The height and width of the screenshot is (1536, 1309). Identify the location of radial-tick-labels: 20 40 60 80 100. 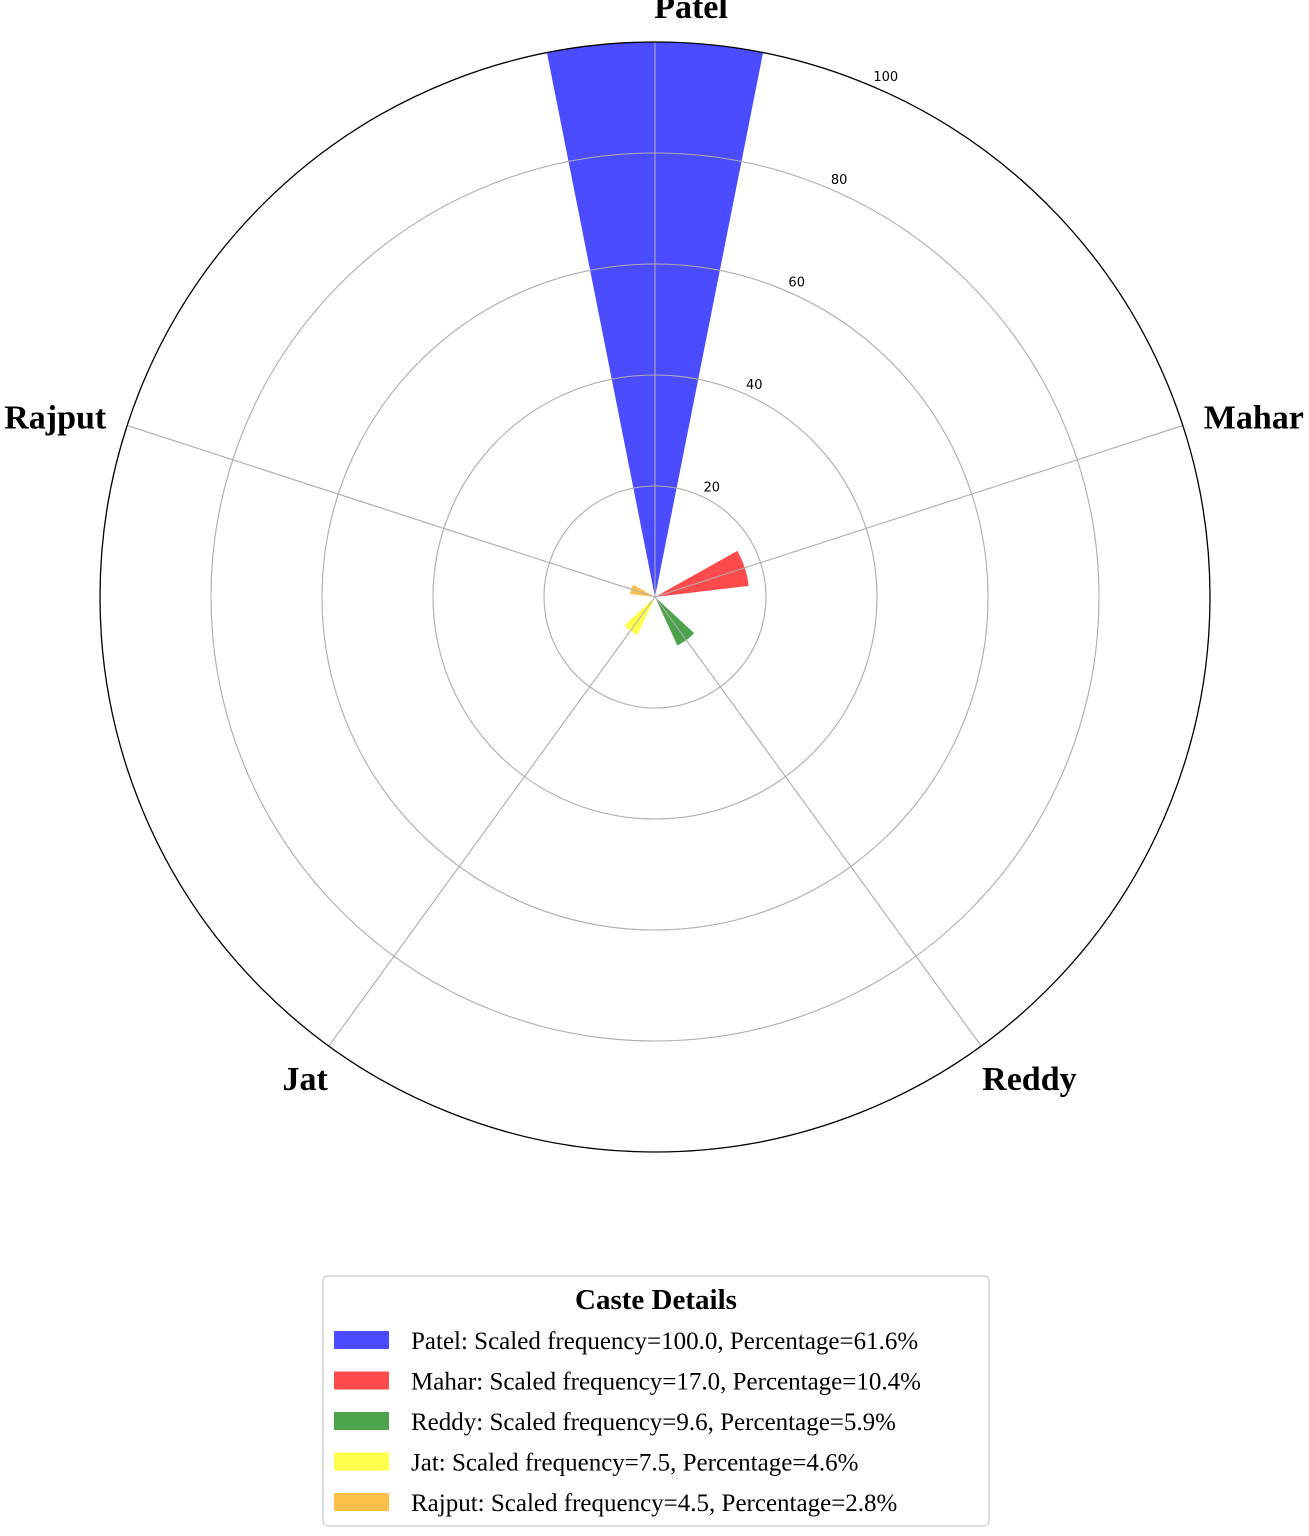
(800, 282).